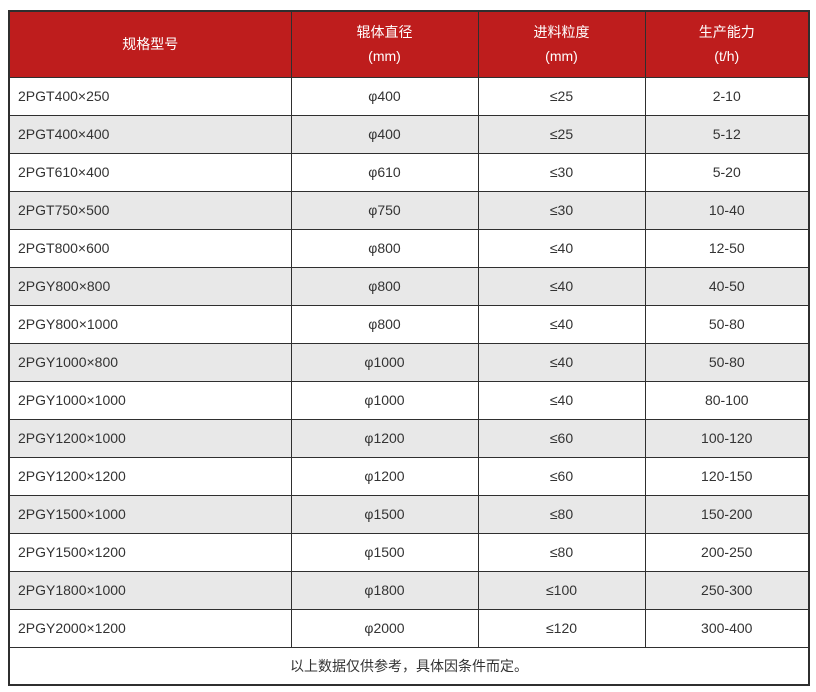  I want to click on col-header-feed-size-unit: (mm), so click(561, 56).